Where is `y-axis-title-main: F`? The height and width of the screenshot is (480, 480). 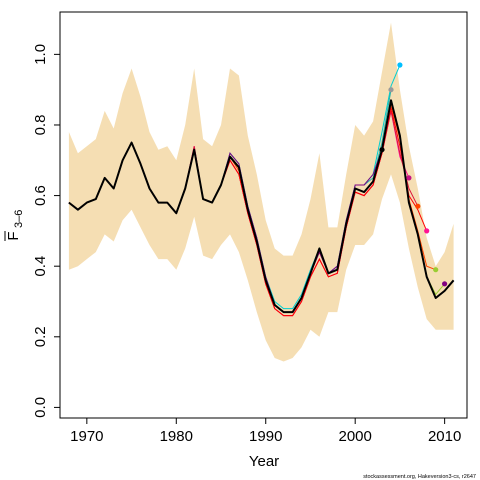
y-axis-title-main: F is located at coordinates (13, 235).